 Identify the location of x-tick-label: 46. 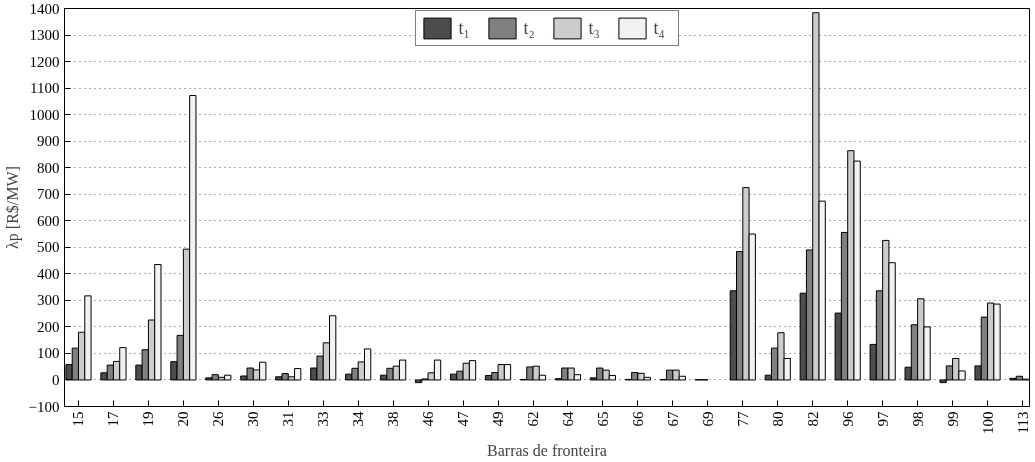
(428, 419).